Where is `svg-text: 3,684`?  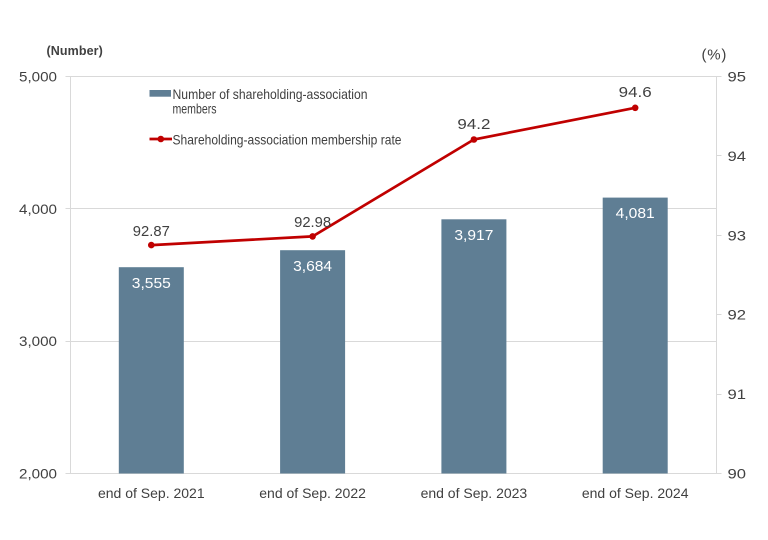 svg-text: 3,684 is located at coordinates (312, 267).